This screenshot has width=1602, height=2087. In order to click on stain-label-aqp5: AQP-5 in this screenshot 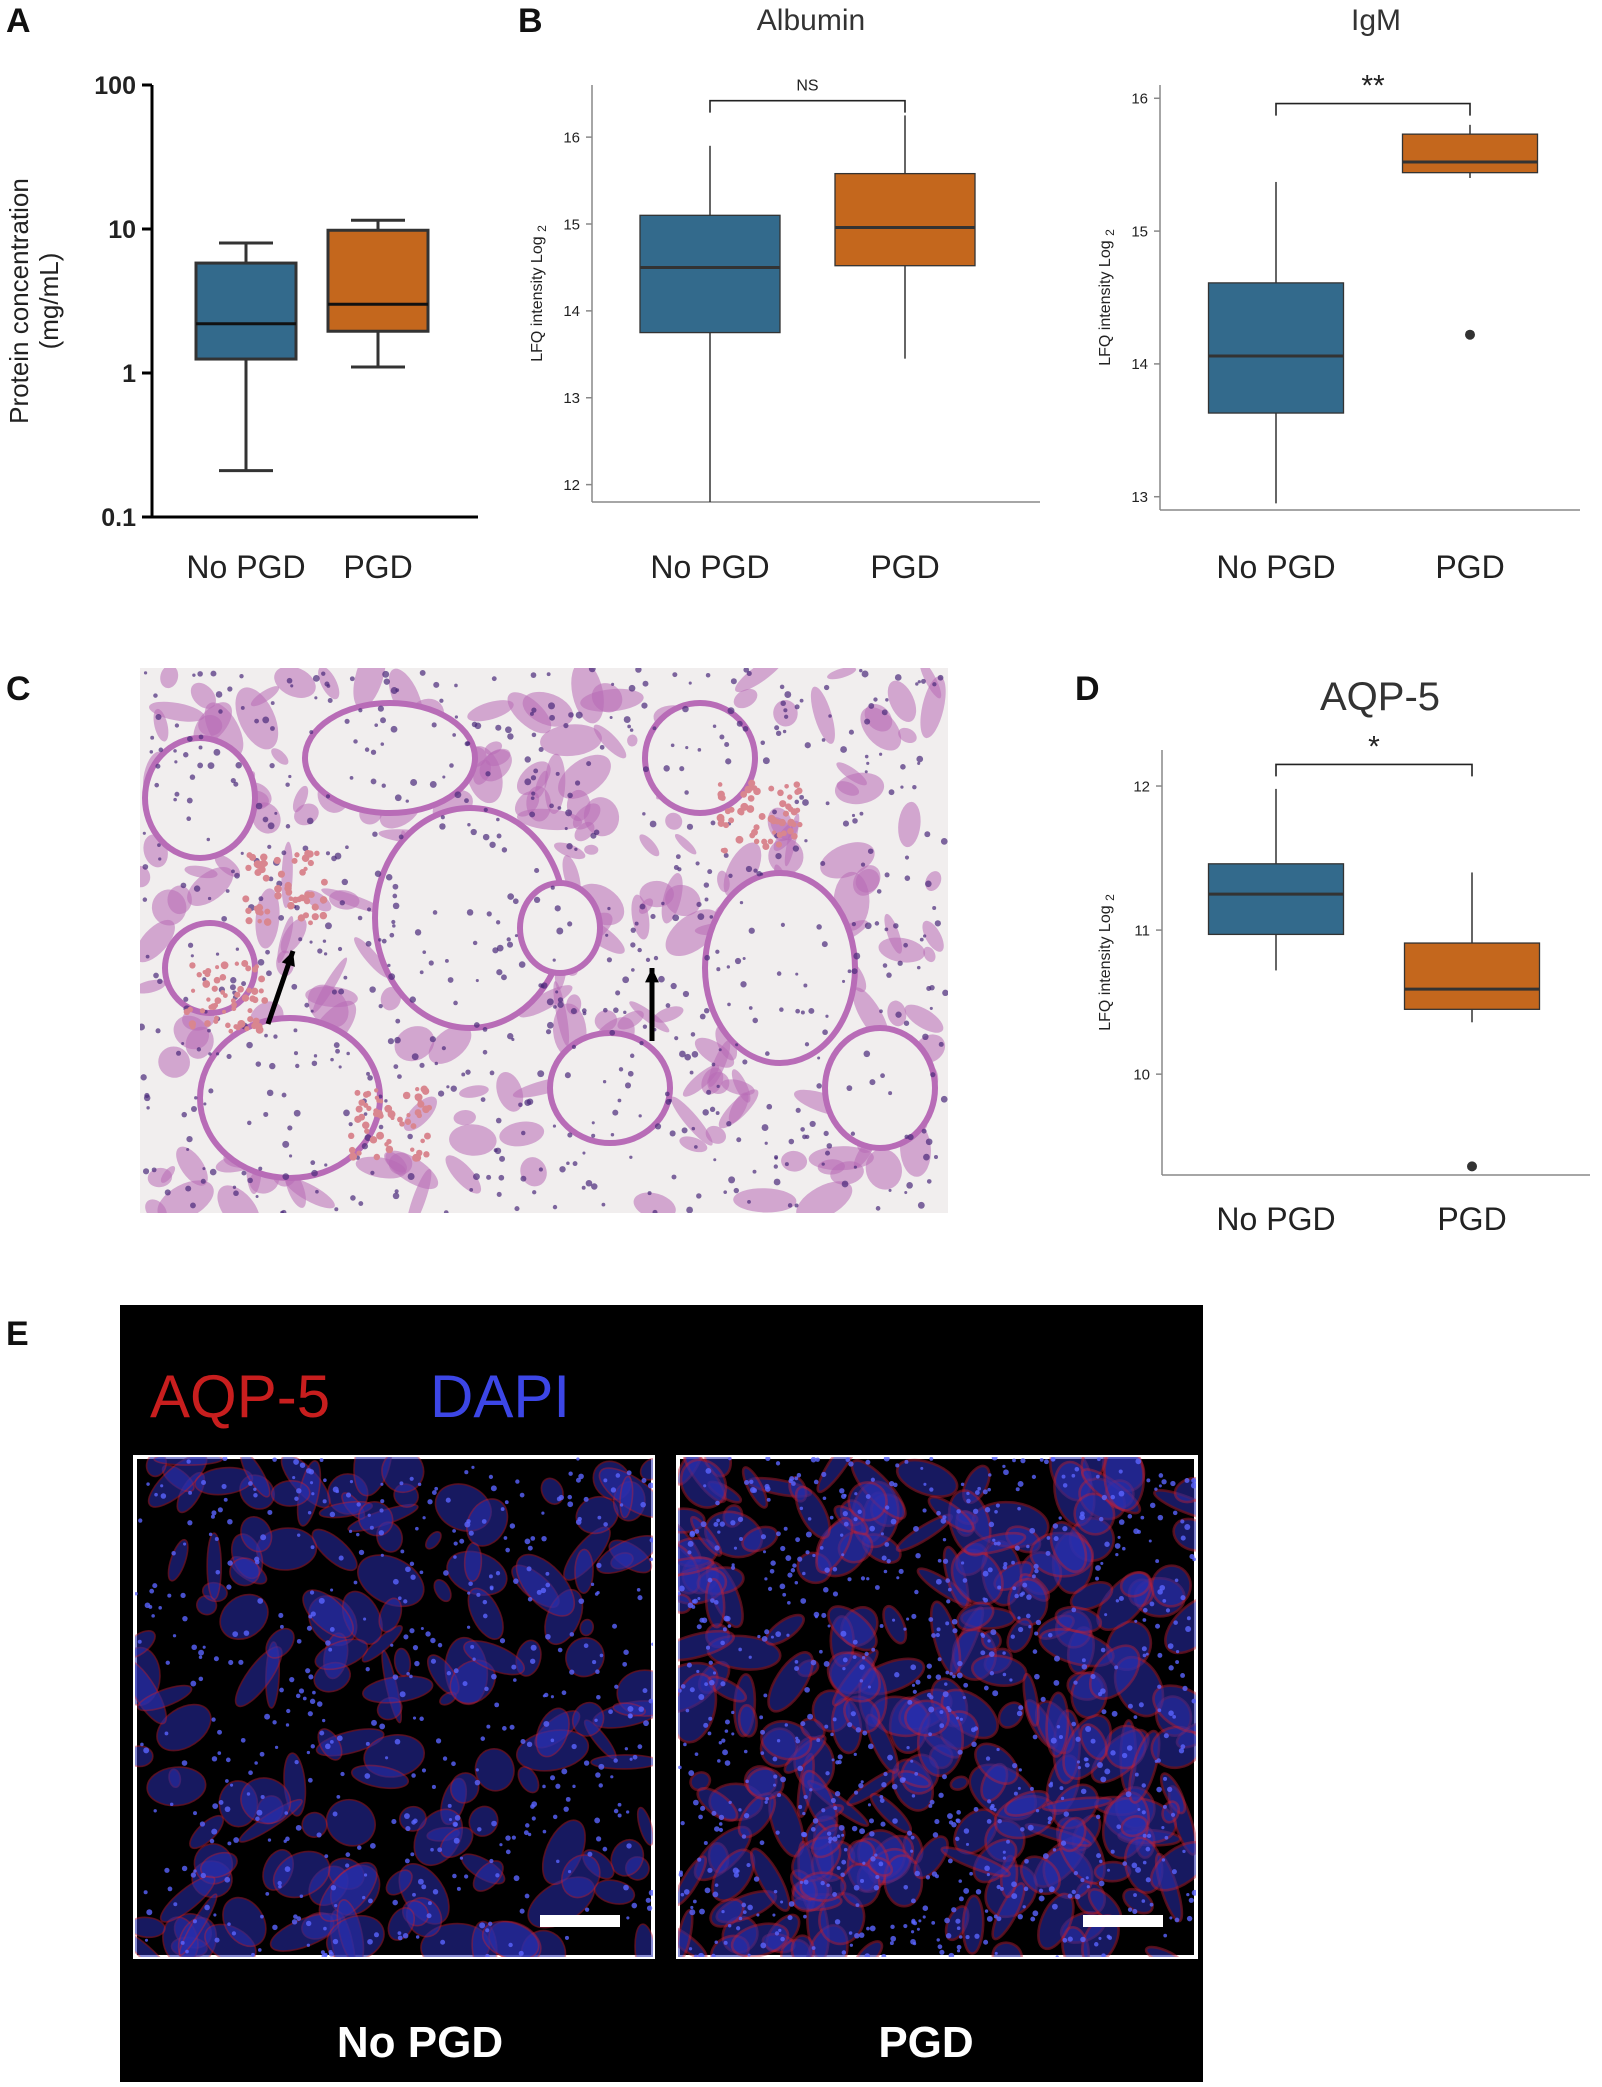, I will do `click(240, 1396)`.